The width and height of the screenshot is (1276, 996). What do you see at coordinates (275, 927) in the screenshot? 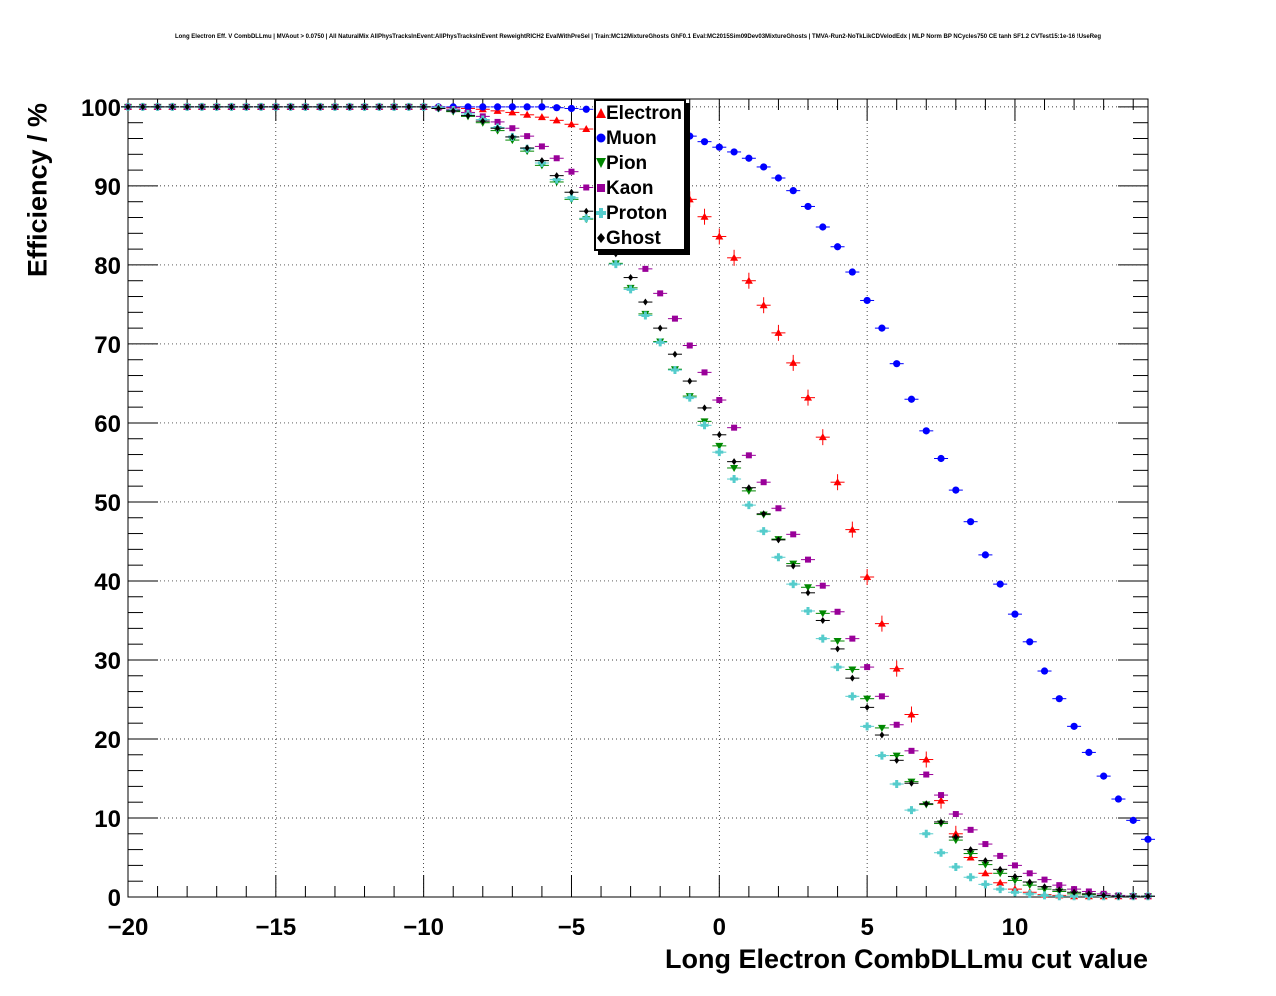
I see `x-tick-label: −15` at bounding box center [275, 927].